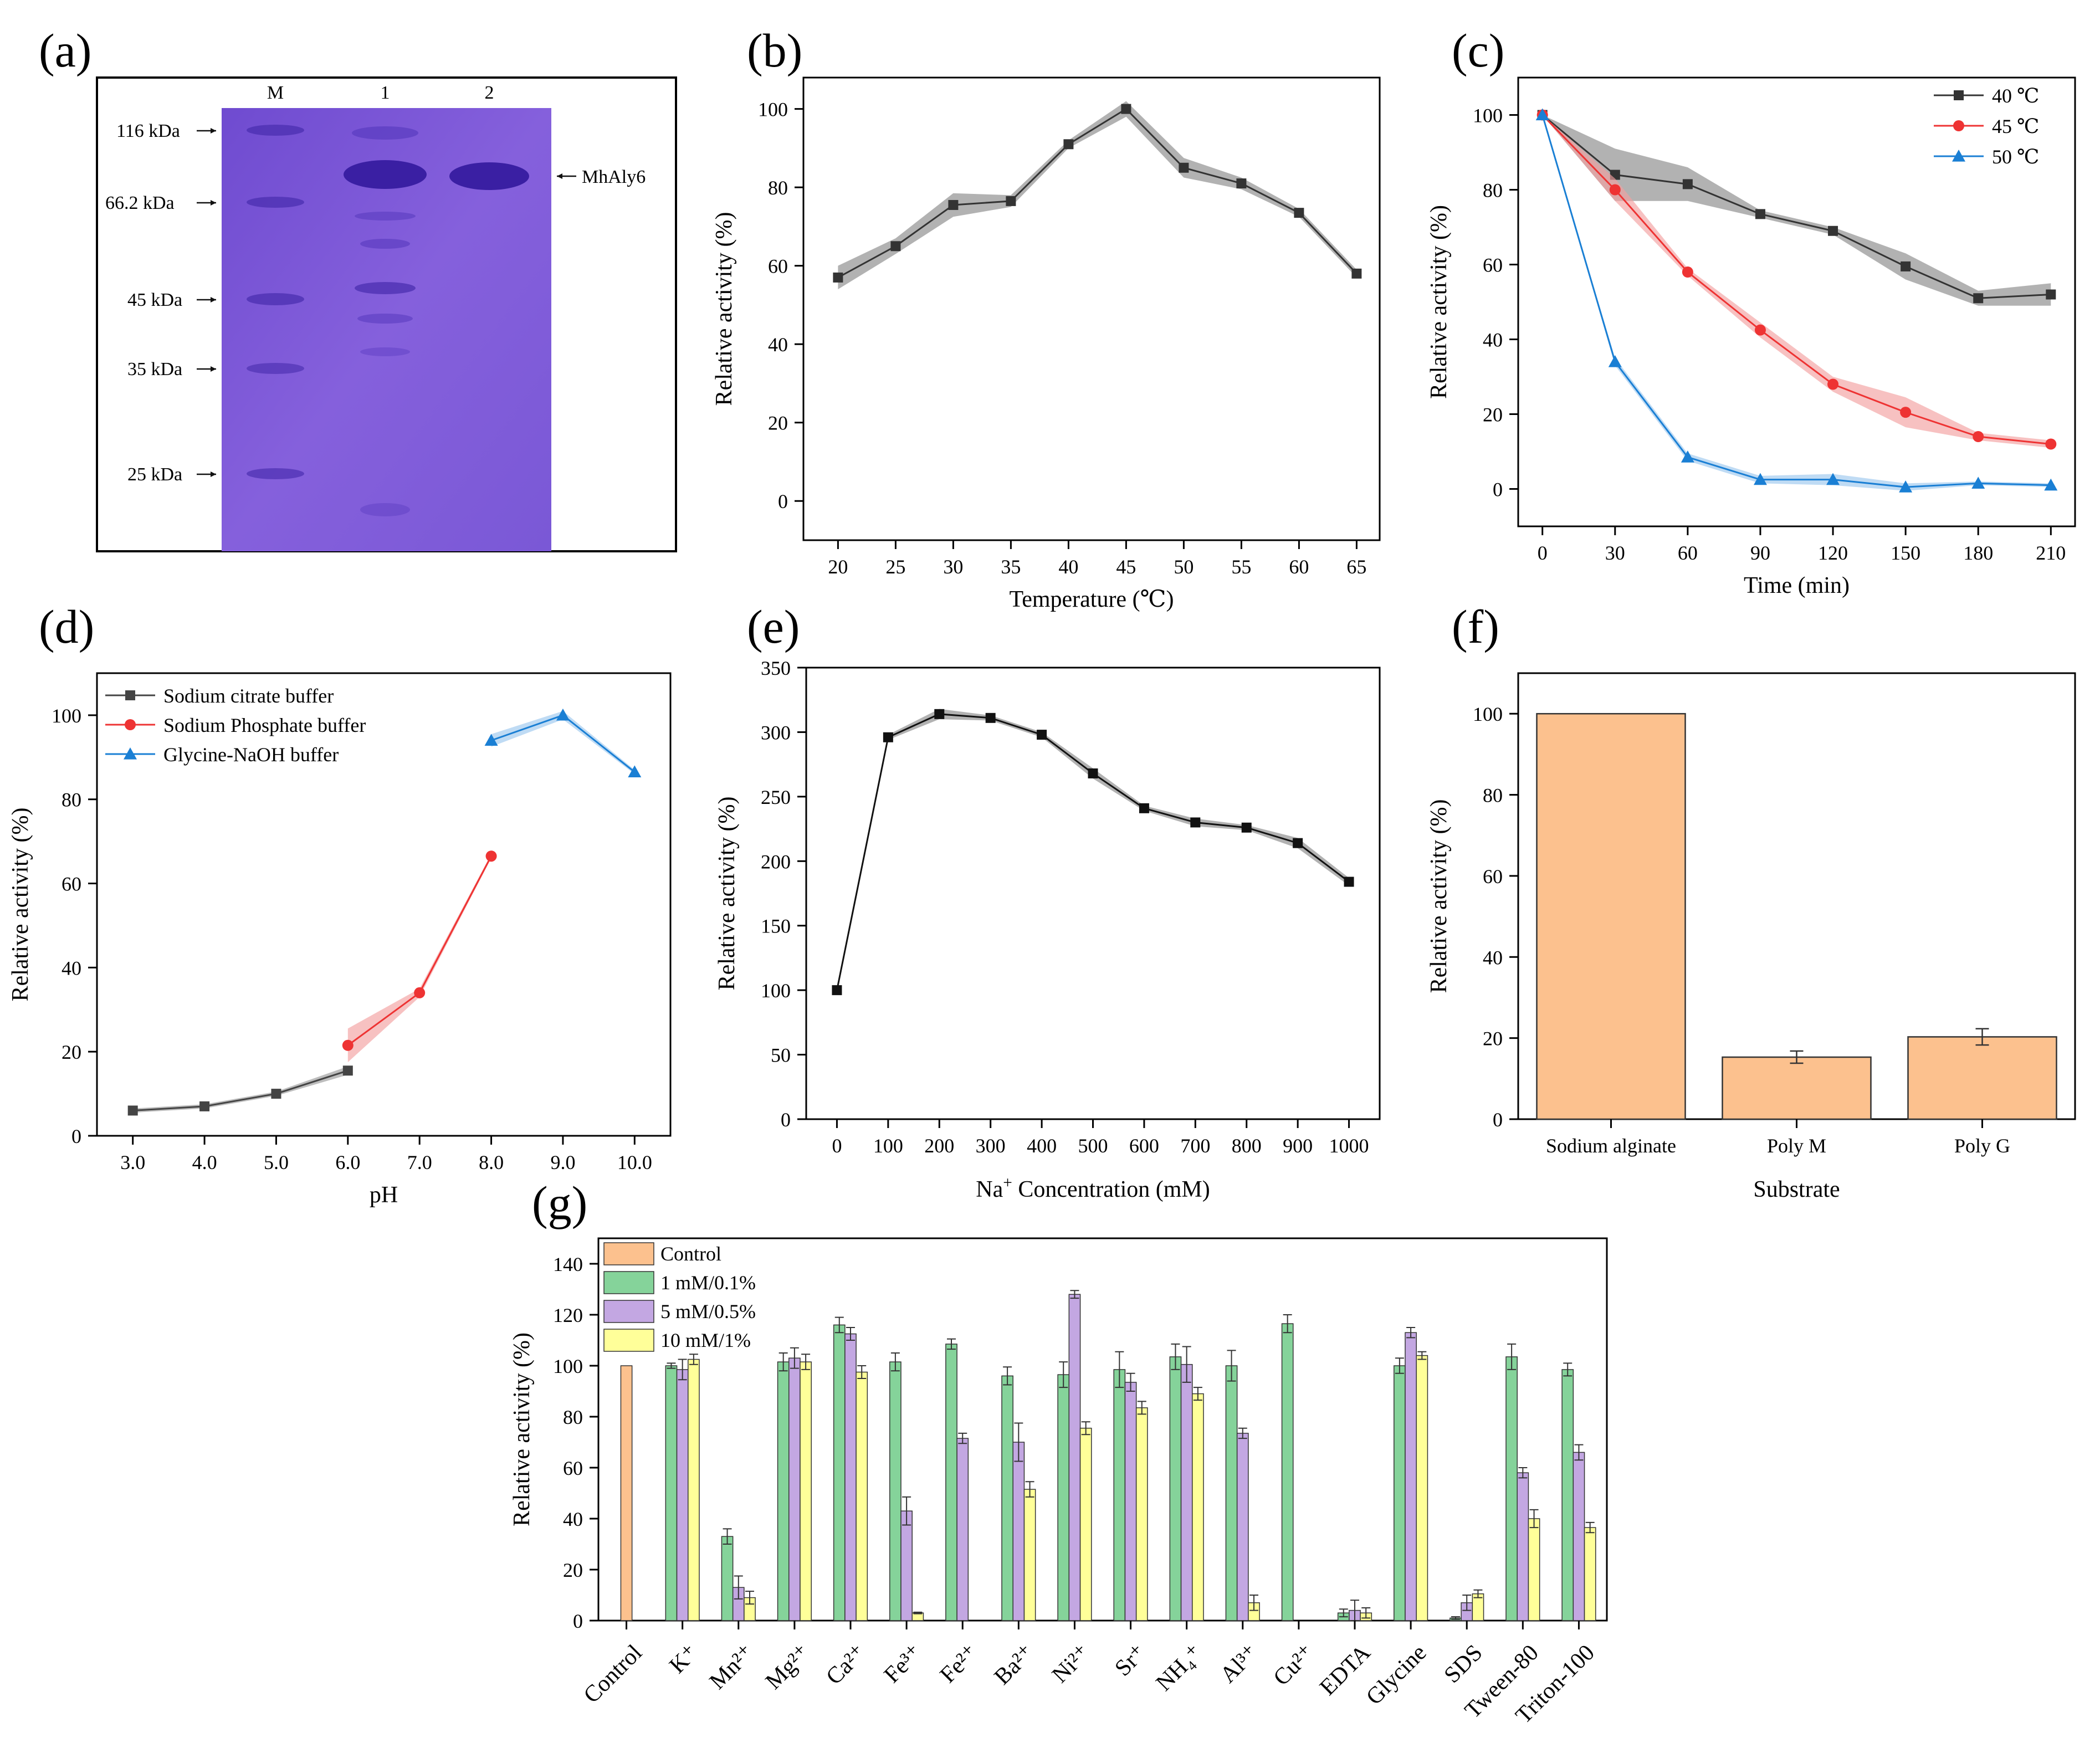 The width and height of the screenshot is (2100, 1753). I want to click on x-tick-label: 800, so click(1247, 1146).